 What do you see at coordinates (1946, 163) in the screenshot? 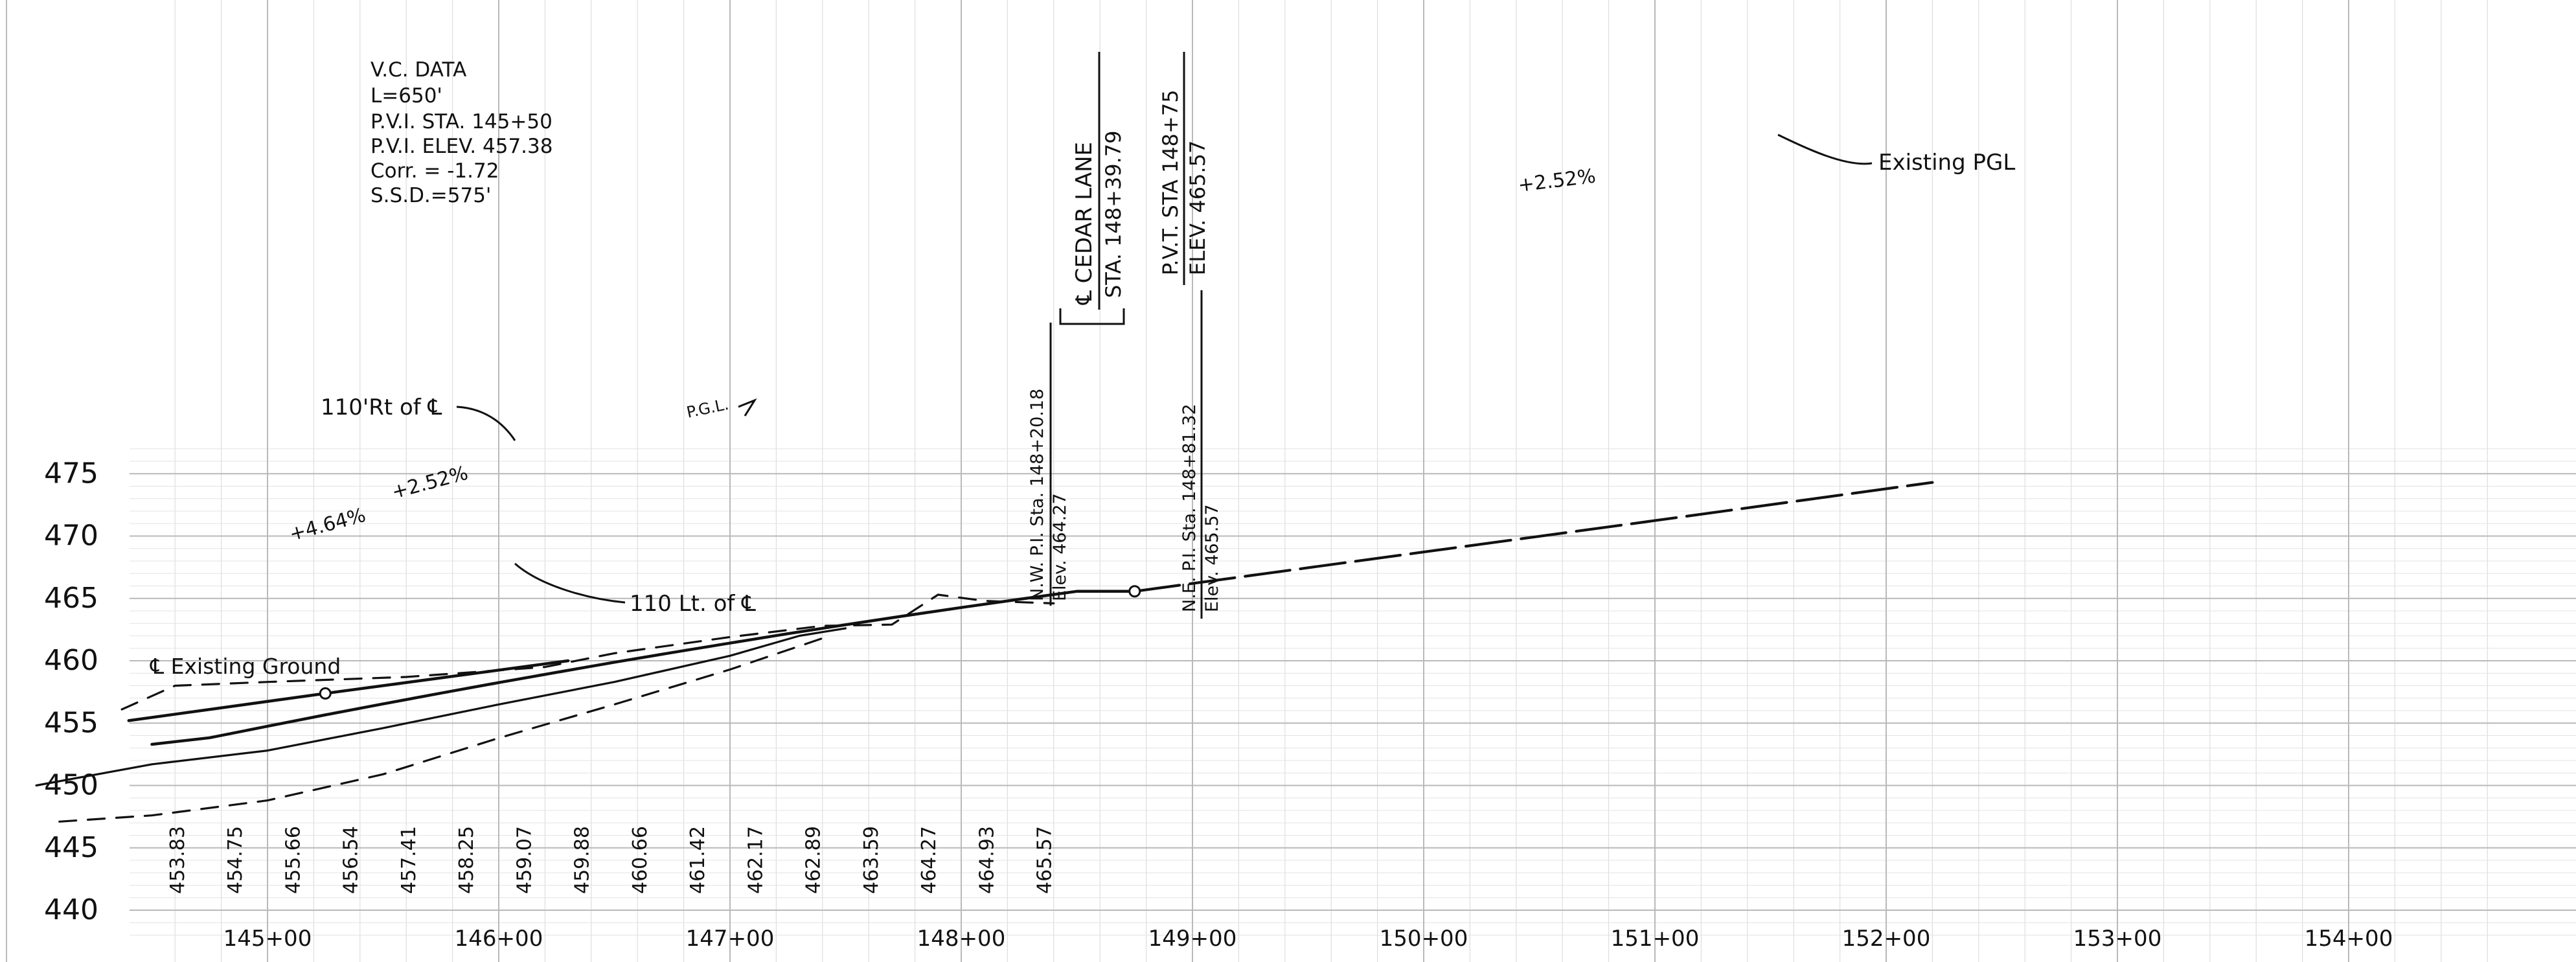
I see `existing-pgl-label: Existing PGL` at bounding box center [1946, 163].